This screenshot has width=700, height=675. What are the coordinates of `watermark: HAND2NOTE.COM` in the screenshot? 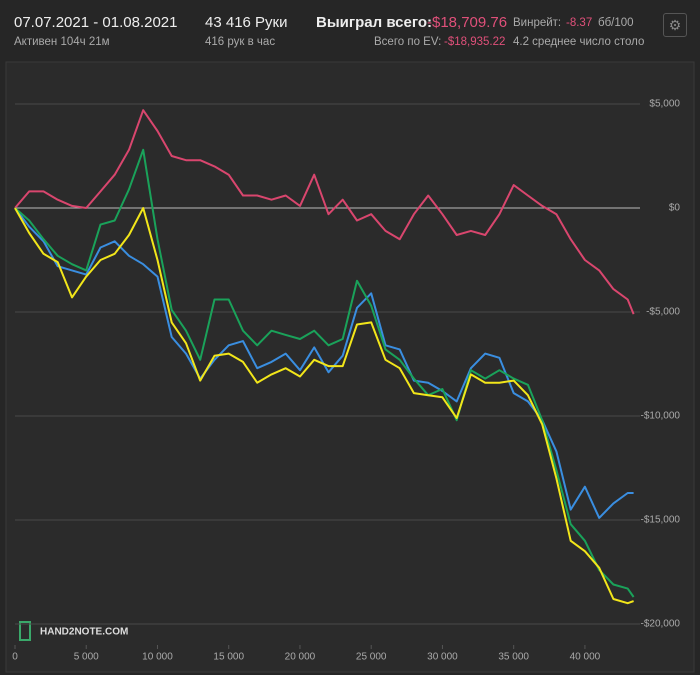 It's located at (73, 631).